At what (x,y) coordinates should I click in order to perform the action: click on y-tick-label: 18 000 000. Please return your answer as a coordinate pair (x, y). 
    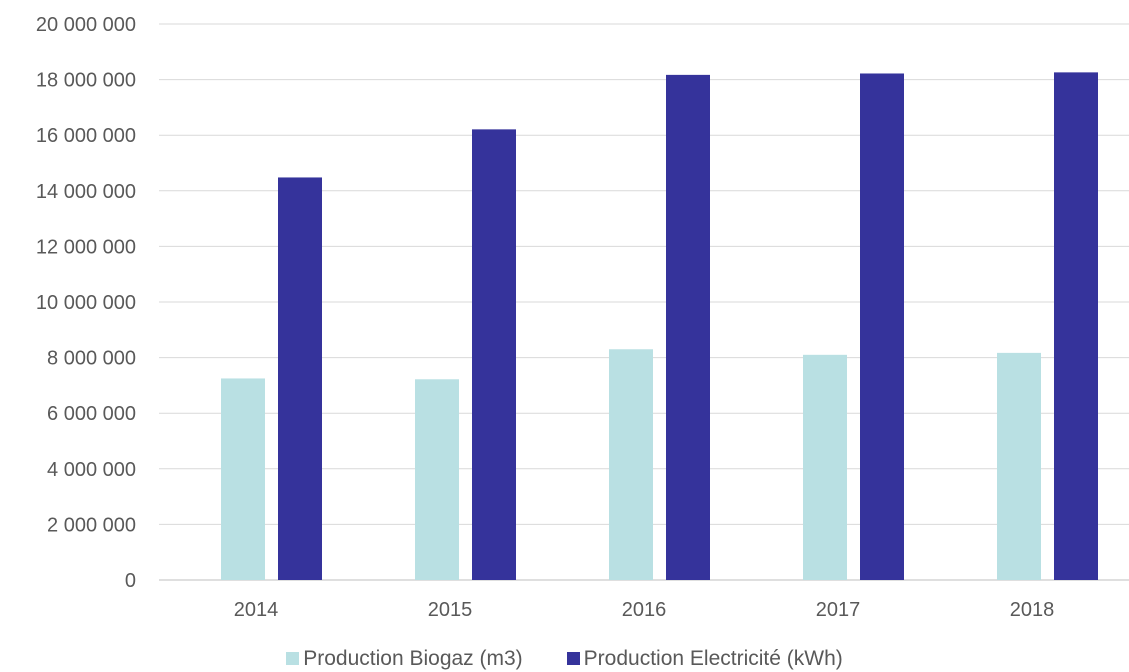
    Looking at the image, I should click on (86, 81).